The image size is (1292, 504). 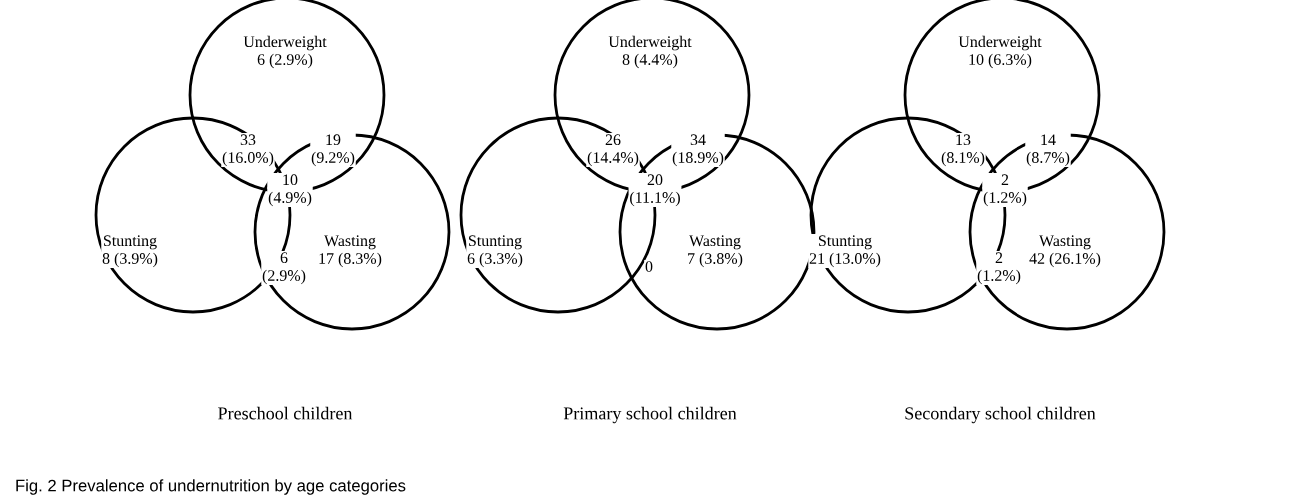 What do you see at coordinates (650, 61) in the screenshot?
I see `data-label: 8 (4.4%)` at bounding box center [650, 61].